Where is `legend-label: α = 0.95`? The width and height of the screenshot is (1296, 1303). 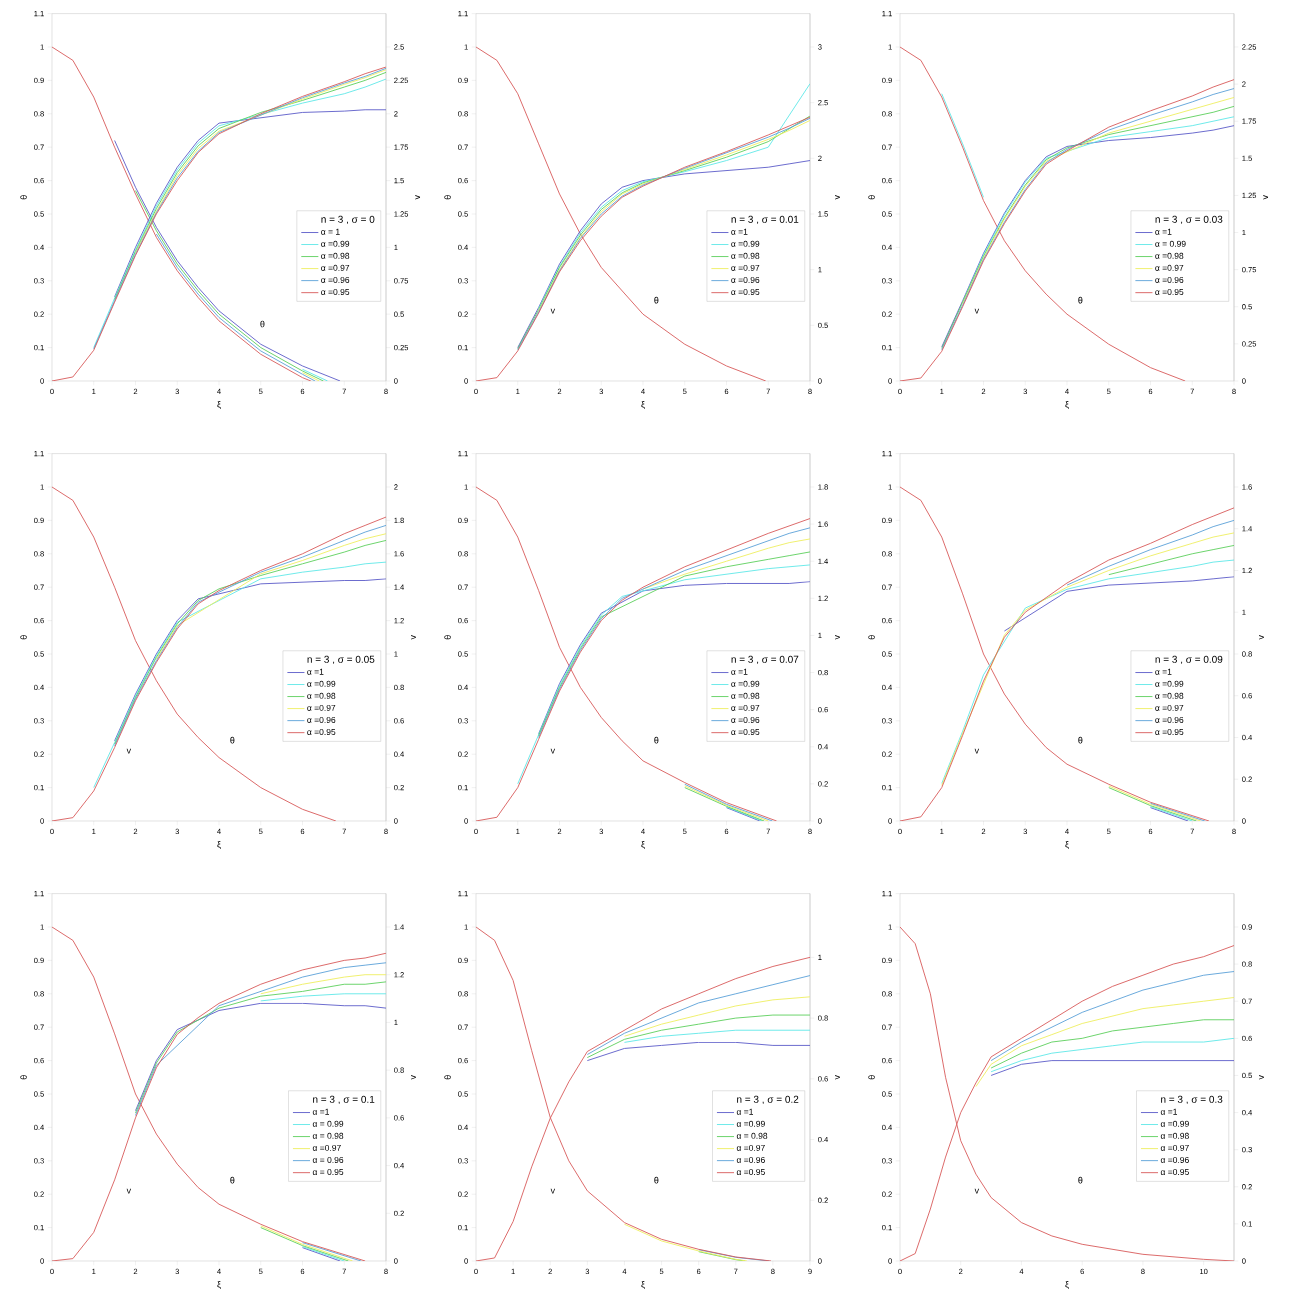 legend-label: α = 0.95 is located at coordinates (328, 1171).